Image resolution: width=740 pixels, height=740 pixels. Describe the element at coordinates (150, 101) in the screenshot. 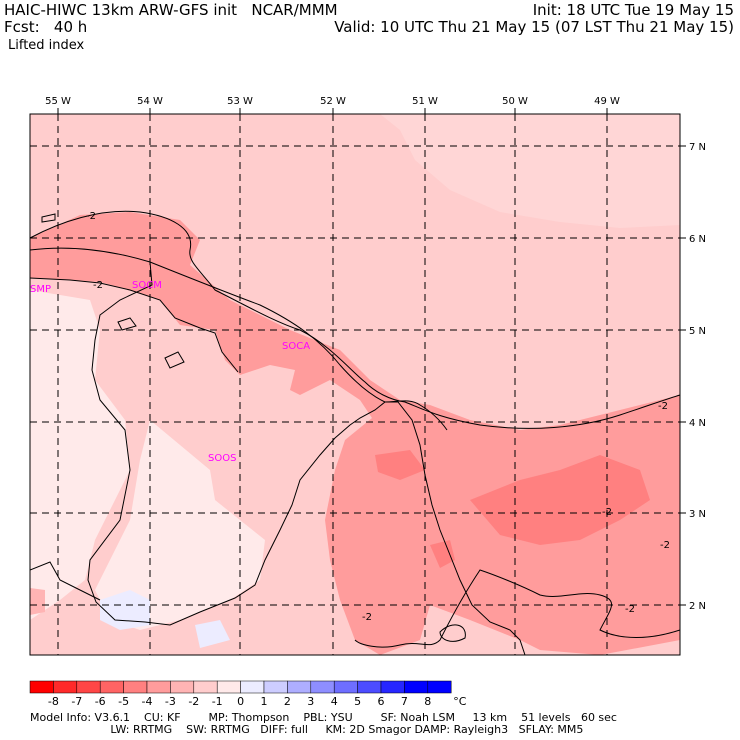

I see `lon-label: 54 W` at that location.